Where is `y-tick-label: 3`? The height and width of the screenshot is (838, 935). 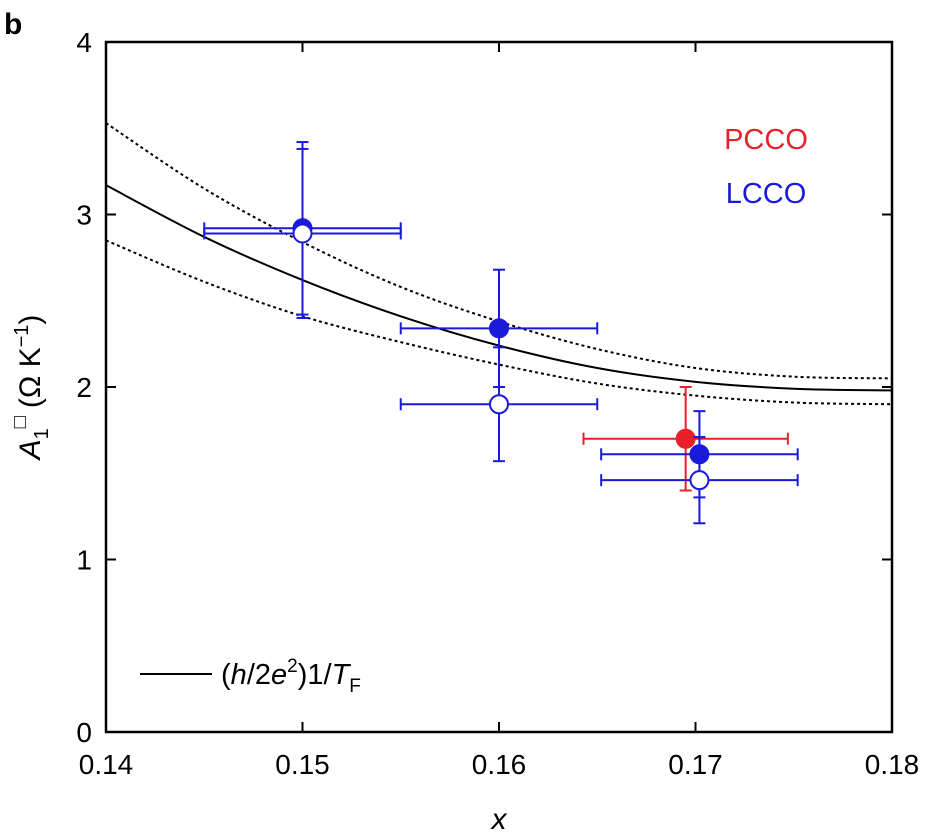
y-tick-label: 3 is located at coordinates (84, 215).